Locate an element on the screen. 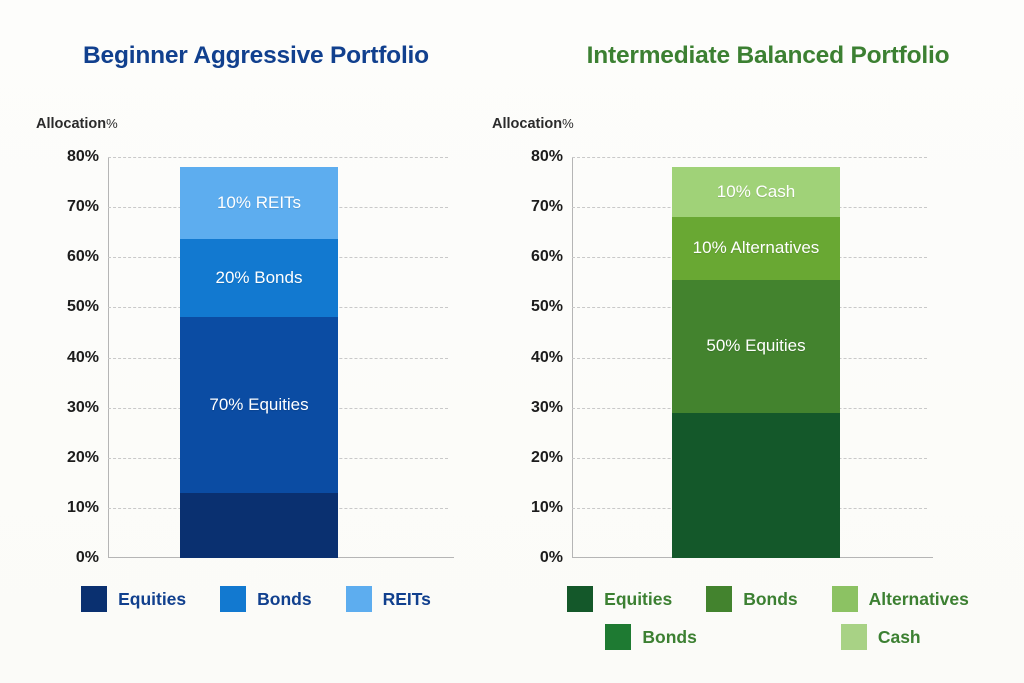  legend-item-bonds-green-2: Bonds is located at coordinates (651, 637).